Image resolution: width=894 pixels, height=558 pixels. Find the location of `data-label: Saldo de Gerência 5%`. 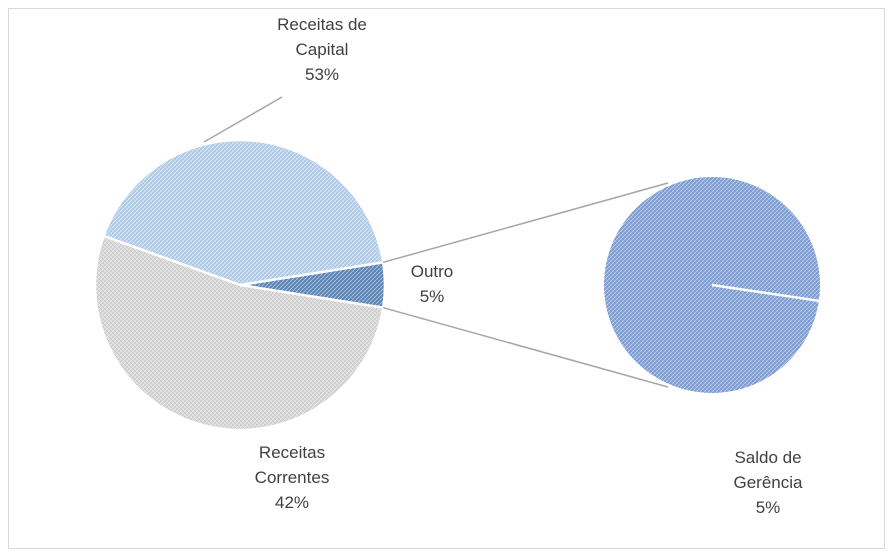

data-label: Saldo de Gerência 5% is located at coordinates (768, 482).